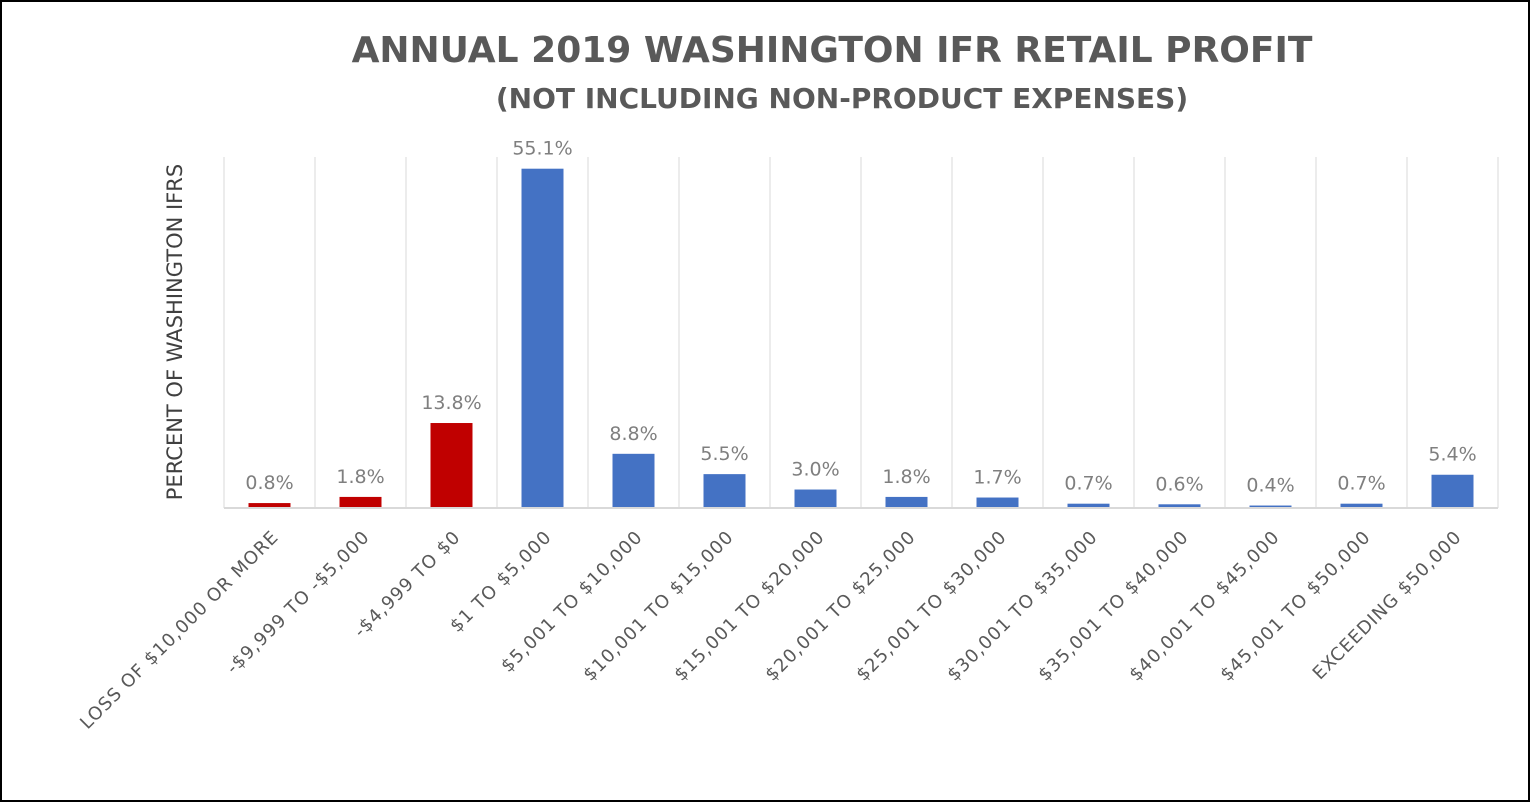 The height and width of the screenshot is (802, 1530). I want to click on data-label: 55.1%, so click(542, 149).